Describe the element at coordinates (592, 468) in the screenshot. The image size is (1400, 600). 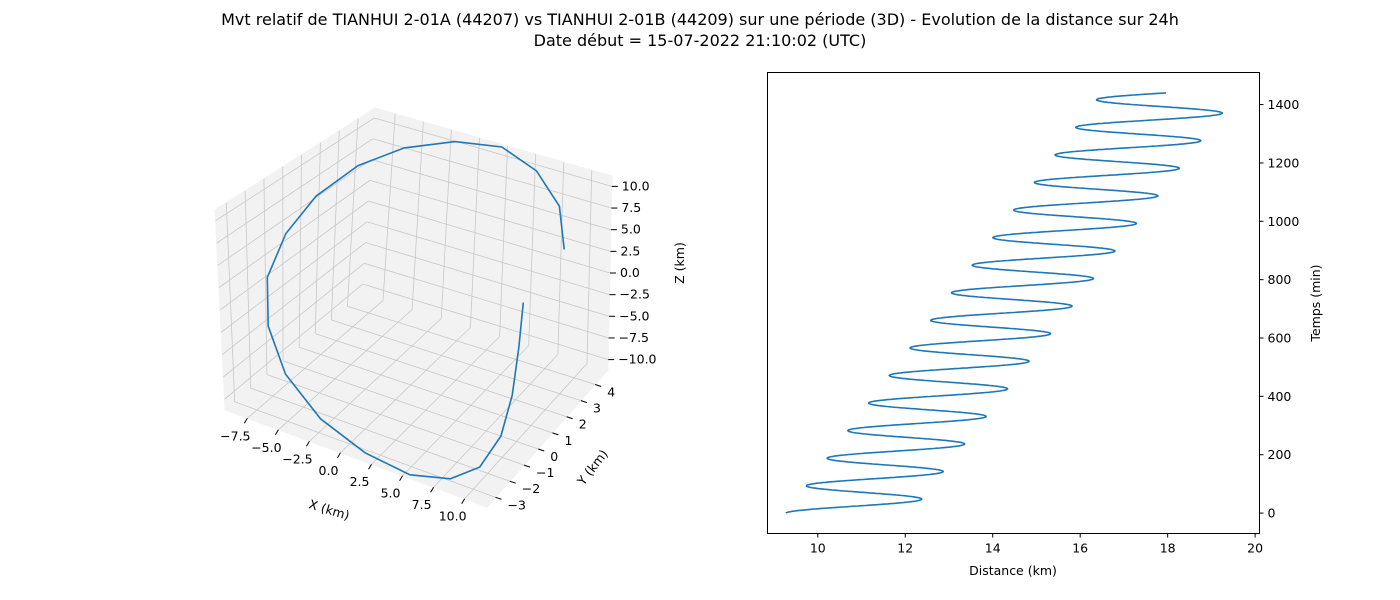
I see `y-axis-label: Y (km)` at that location.